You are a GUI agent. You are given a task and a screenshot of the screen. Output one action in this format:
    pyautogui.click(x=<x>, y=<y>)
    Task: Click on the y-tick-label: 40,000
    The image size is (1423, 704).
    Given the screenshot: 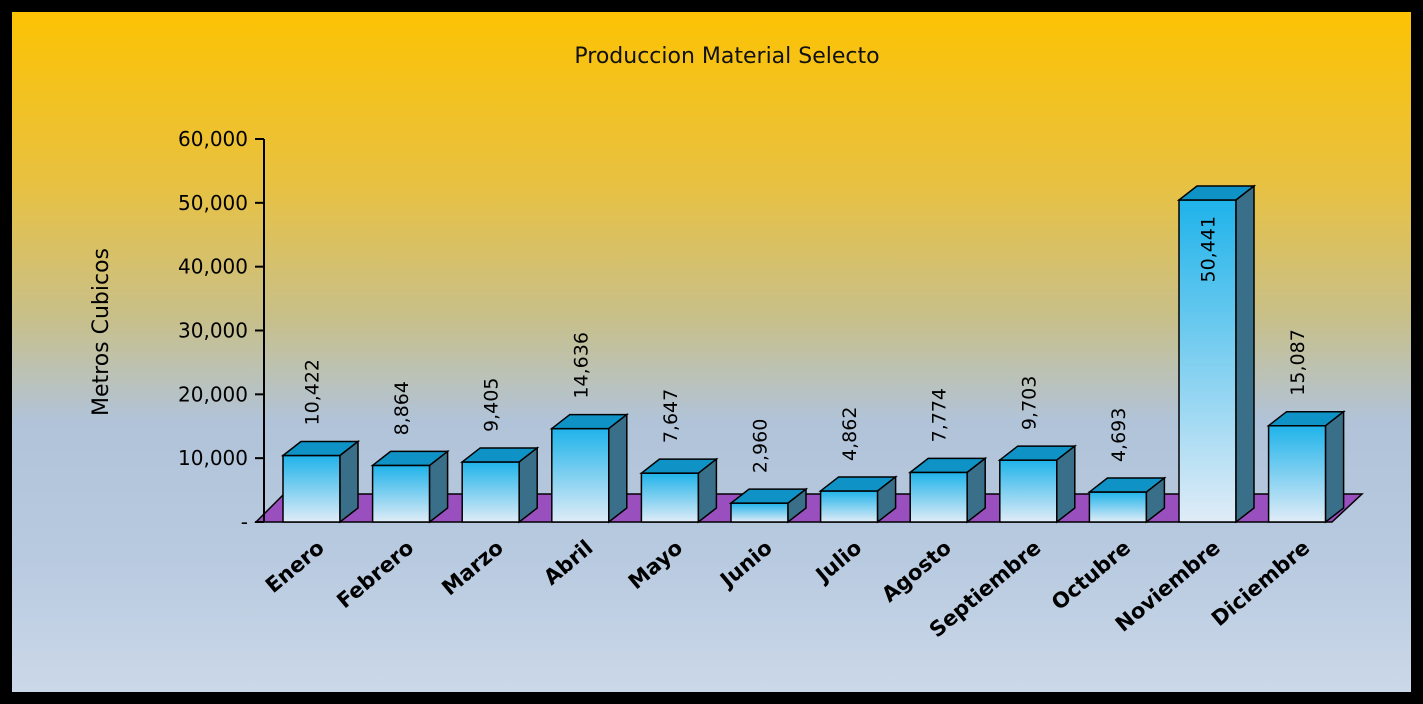 What is the action you would take?
    pyautogui.click(x=213, y=267)
    